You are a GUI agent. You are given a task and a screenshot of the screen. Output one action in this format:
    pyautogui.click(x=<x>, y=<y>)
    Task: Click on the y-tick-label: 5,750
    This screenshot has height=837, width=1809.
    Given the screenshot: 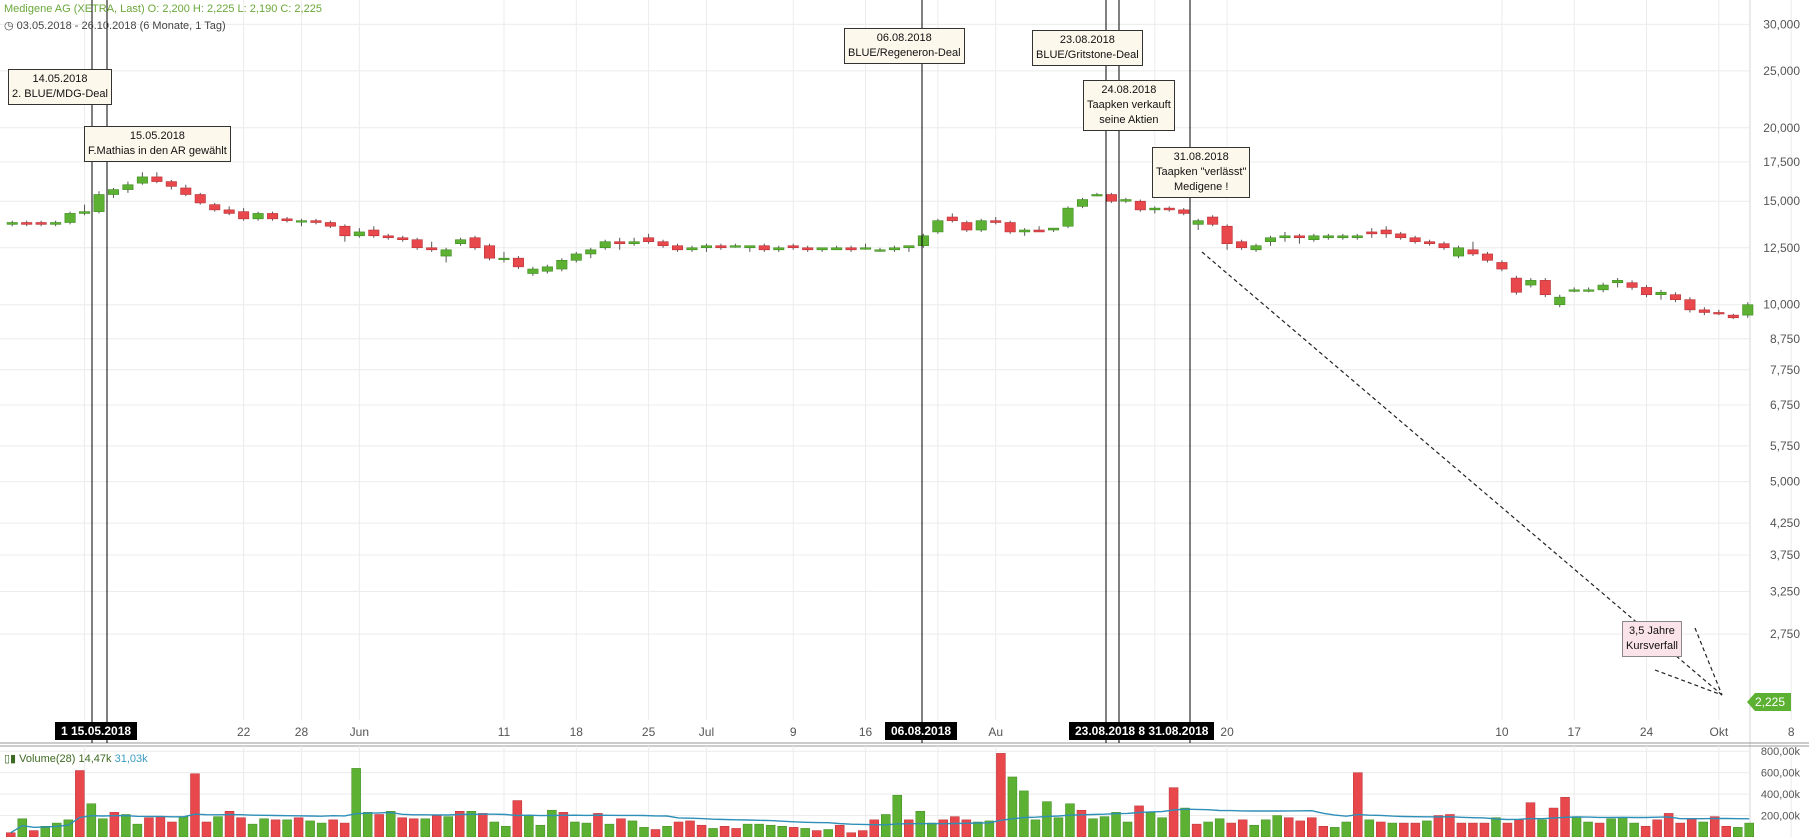 What is the action you would take?
    pyautogui.click(x=1785, y=446)
    